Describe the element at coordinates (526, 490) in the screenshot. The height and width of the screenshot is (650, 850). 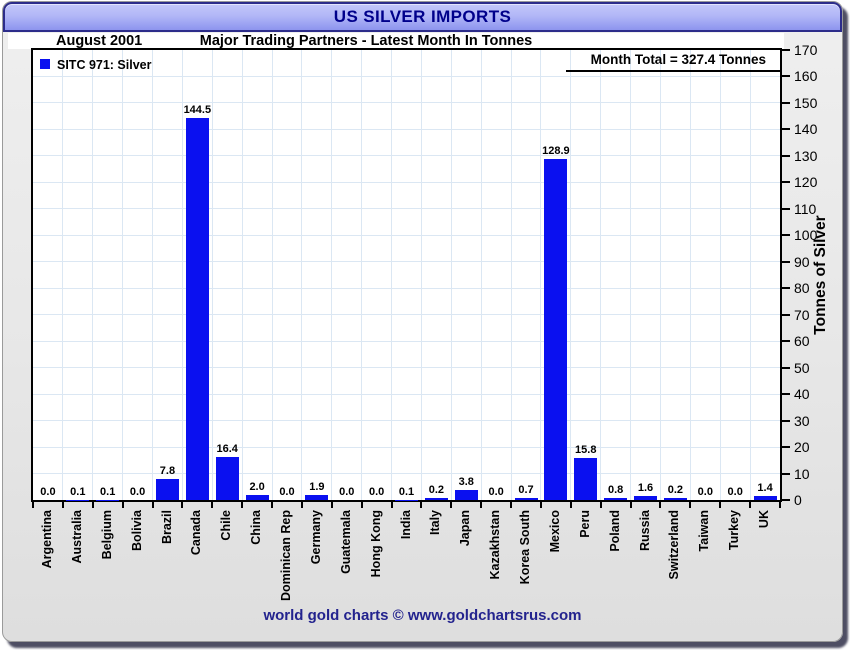
I see `bar-value-label: 0.7` at that location.